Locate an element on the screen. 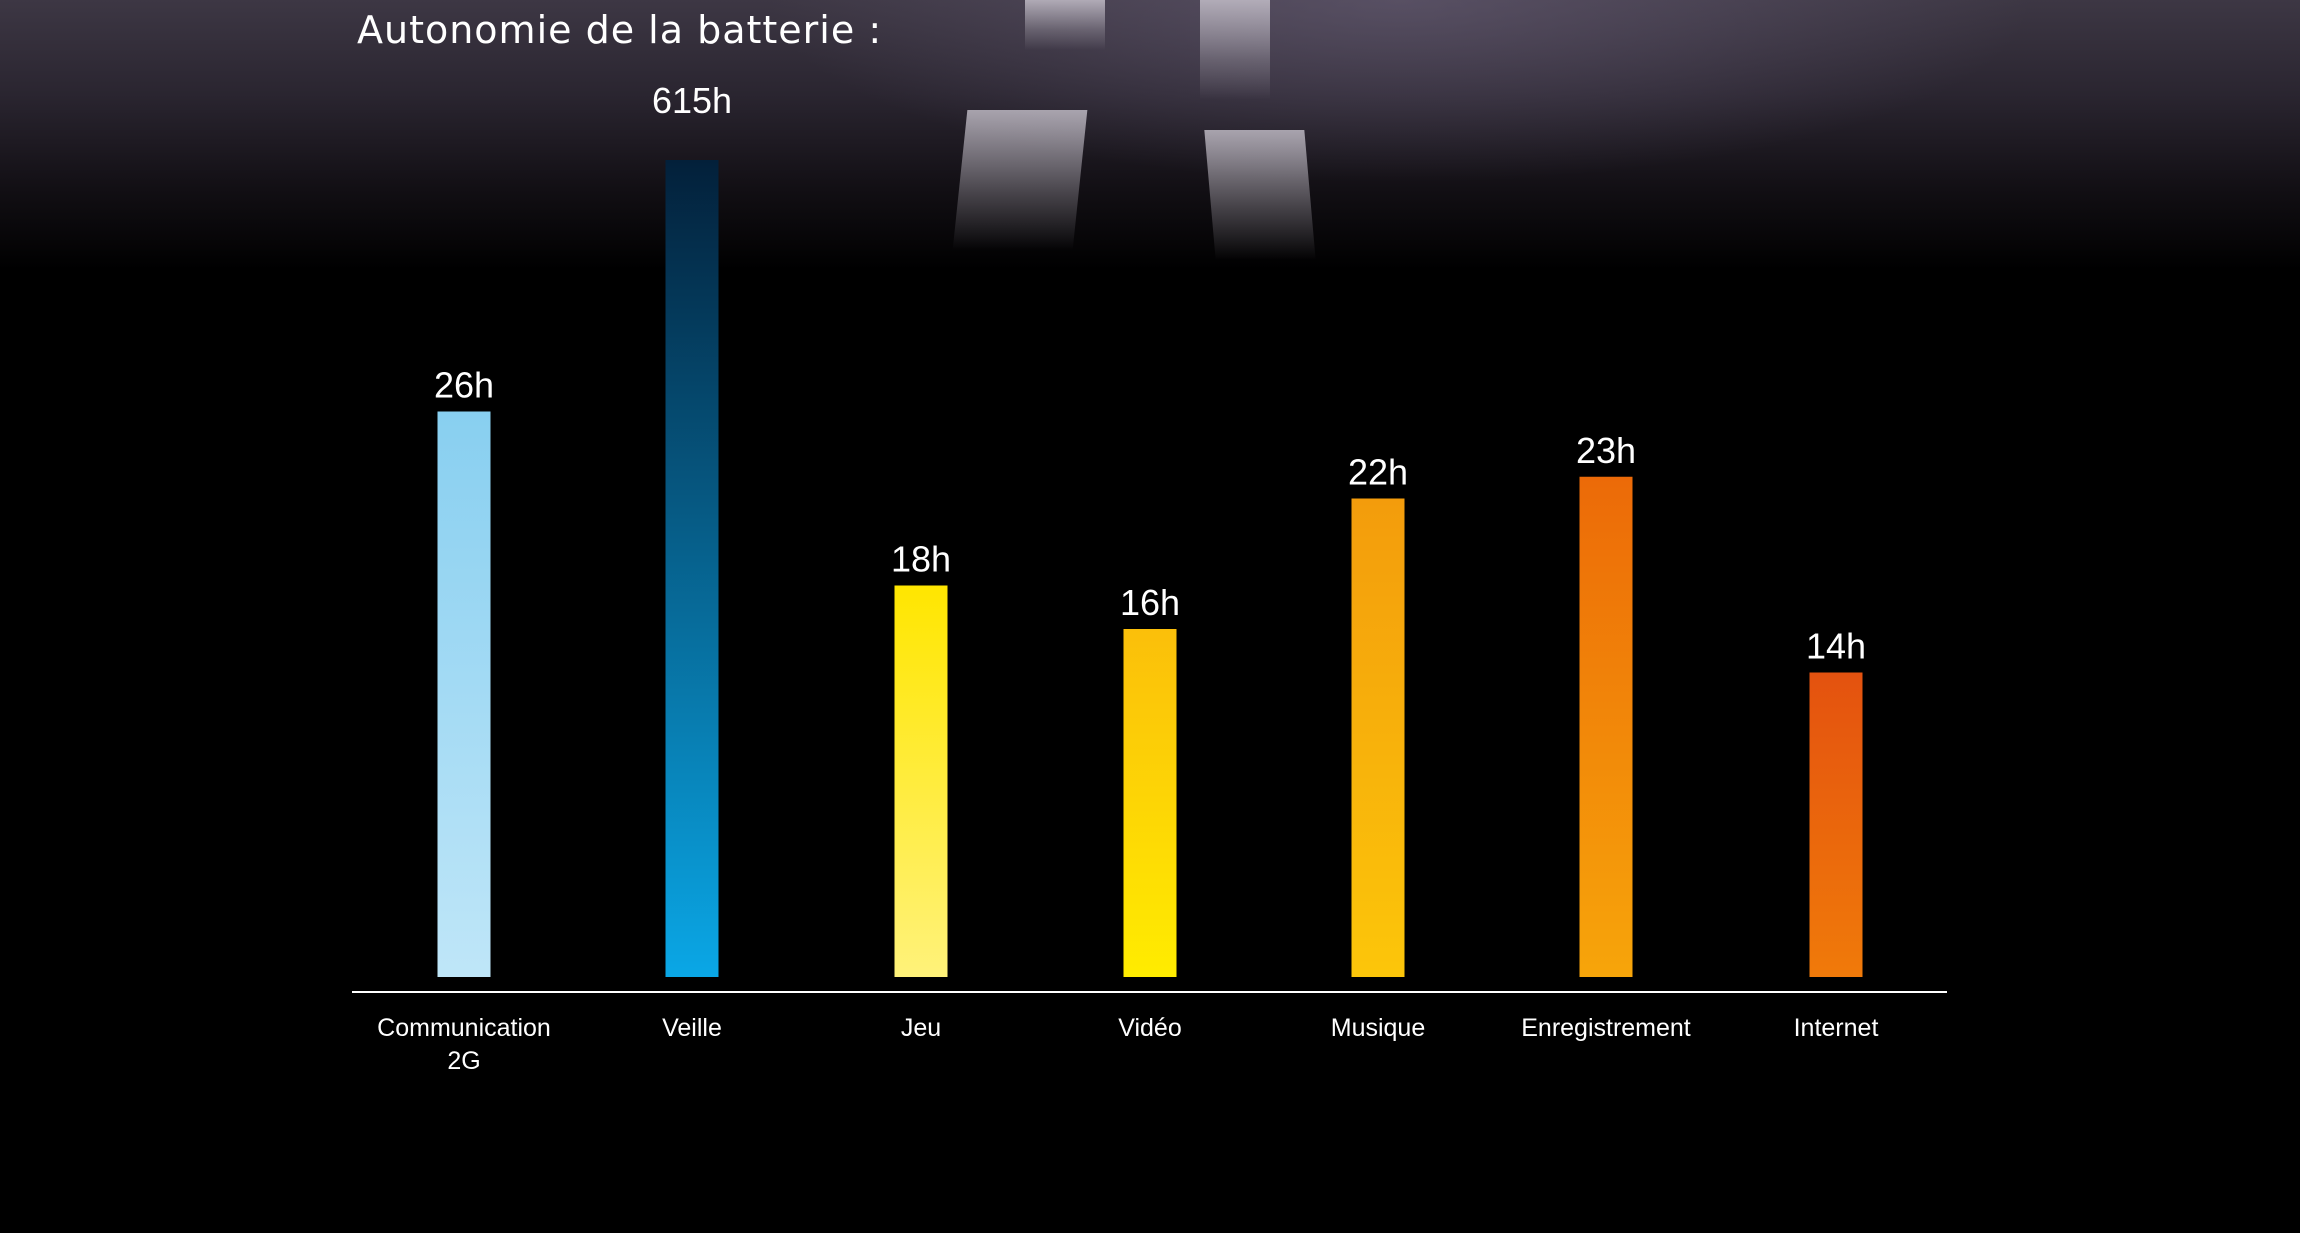  category-label: Enregistrement is located at coordinates (1606, 1028).